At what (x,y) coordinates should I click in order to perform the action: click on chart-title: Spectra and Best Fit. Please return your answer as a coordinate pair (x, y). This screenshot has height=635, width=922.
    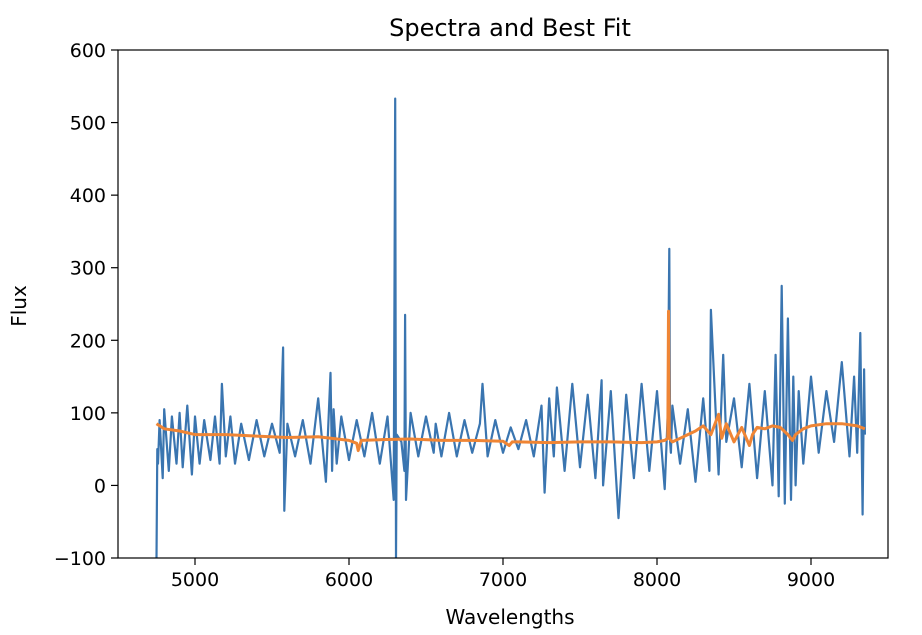
    Looking at the image, I should click on (510, 28).